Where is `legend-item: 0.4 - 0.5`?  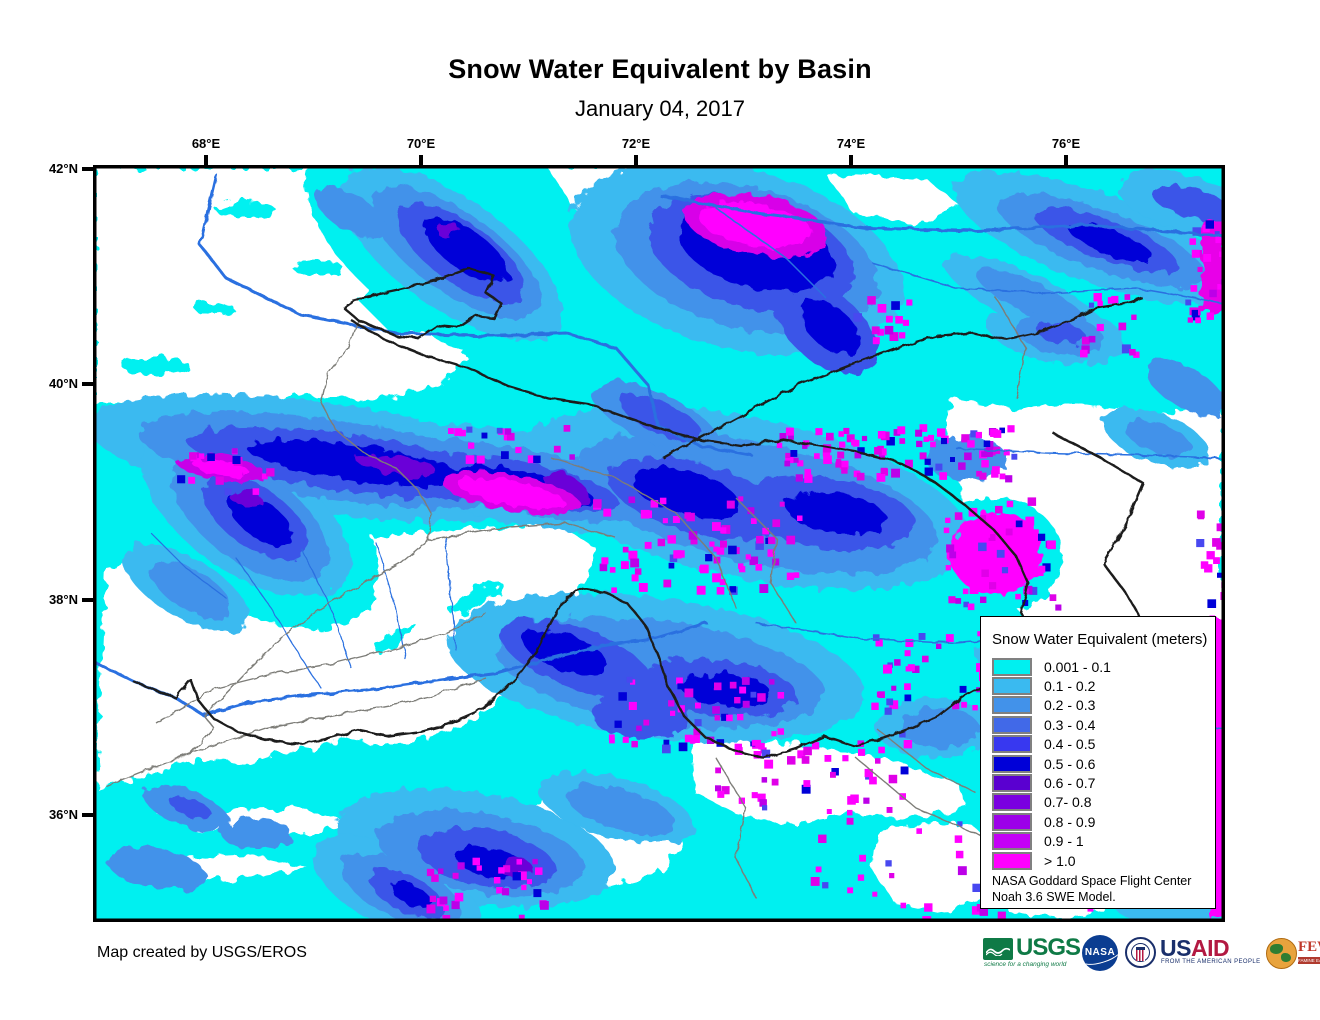 legend-item: 0.4 - 0.5 is located at coordinates (1051, 744).